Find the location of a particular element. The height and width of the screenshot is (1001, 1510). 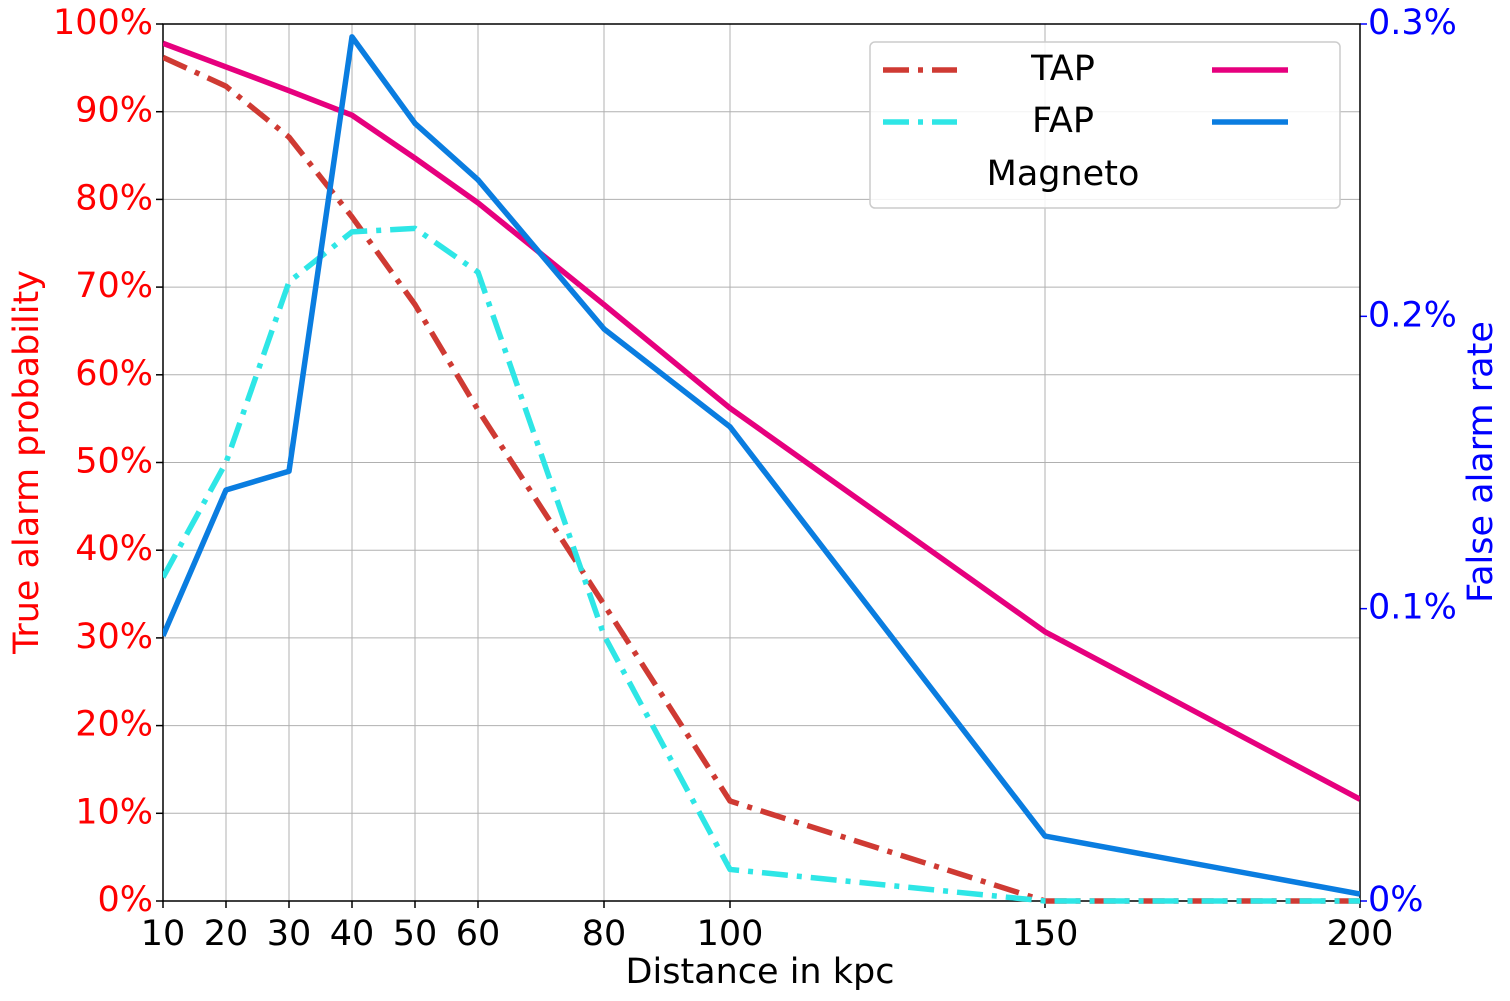

y-tick-label: 10% is located at coordinates (114, 812).